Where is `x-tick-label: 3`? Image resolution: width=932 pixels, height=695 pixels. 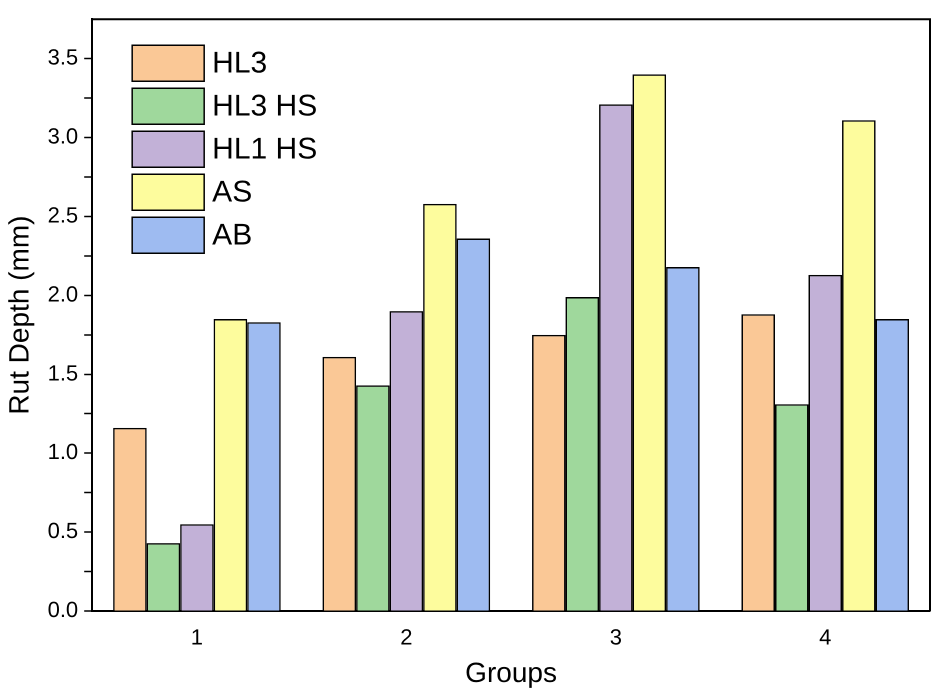
x-tick-label: 3 is located at coordinates (616, 637).